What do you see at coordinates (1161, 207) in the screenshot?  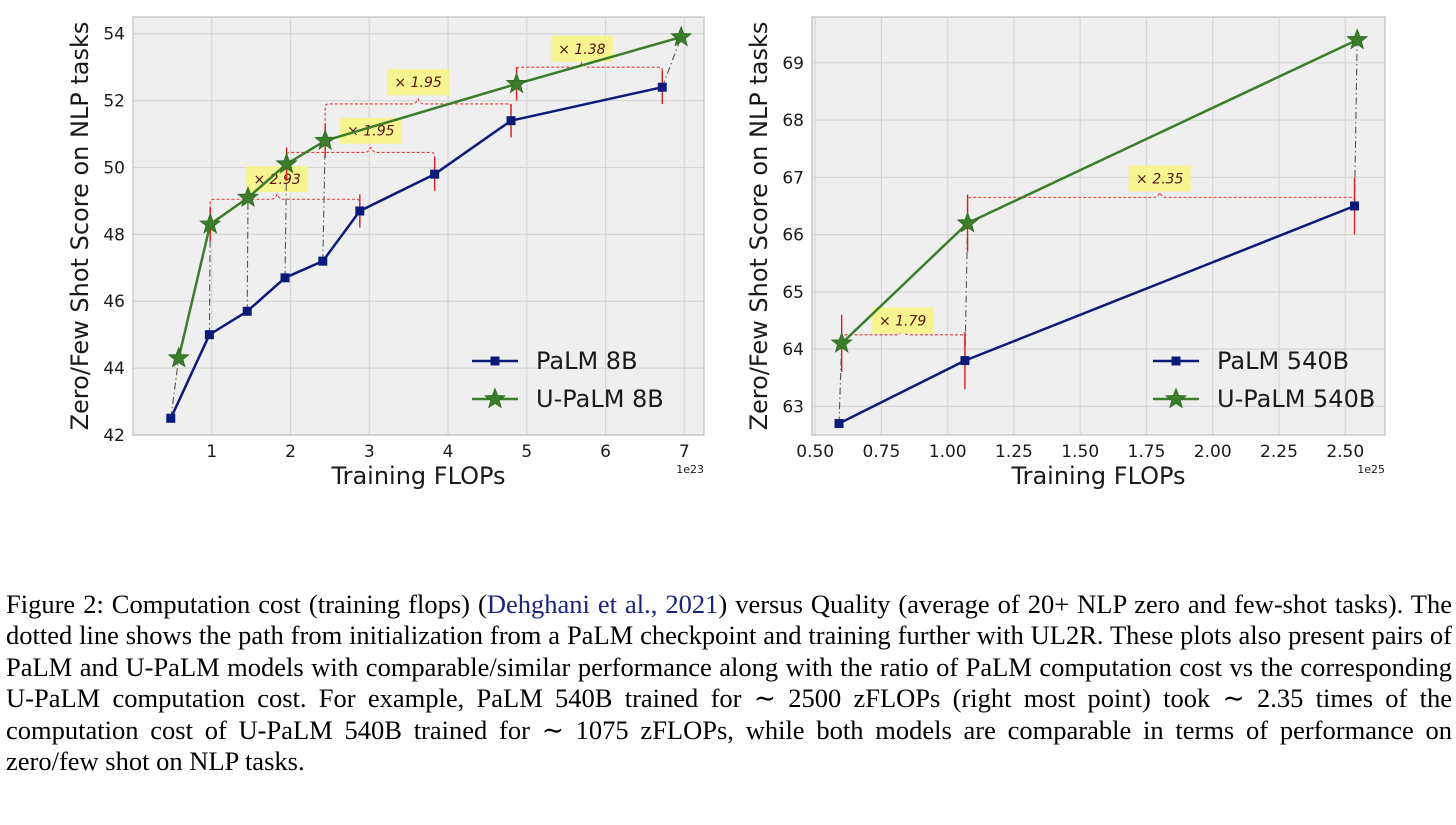 I see `chart-2-ratio-bracket-path` at bounding box center [1161, 207].